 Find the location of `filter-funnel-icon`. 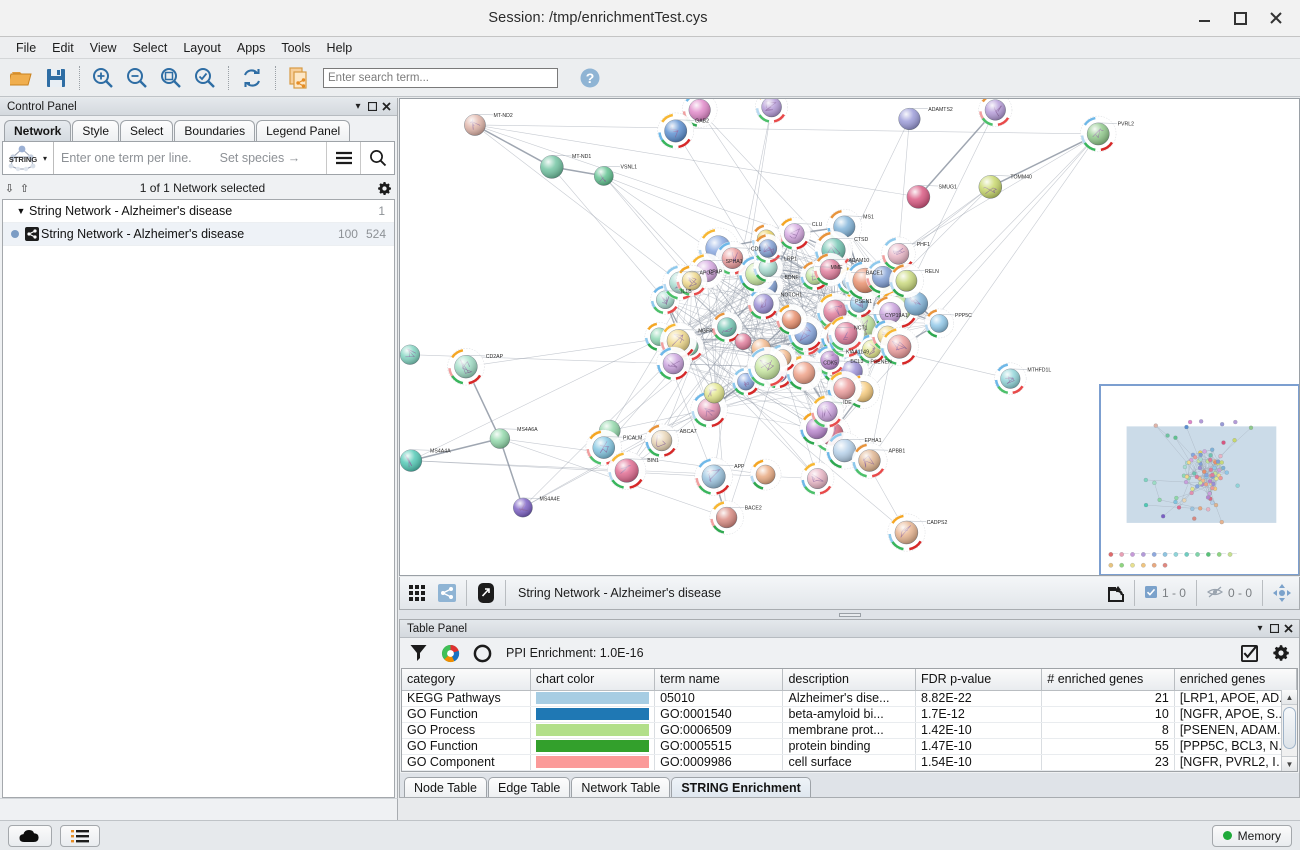

filter-funnel-icon is located at coordinates (418, 653).